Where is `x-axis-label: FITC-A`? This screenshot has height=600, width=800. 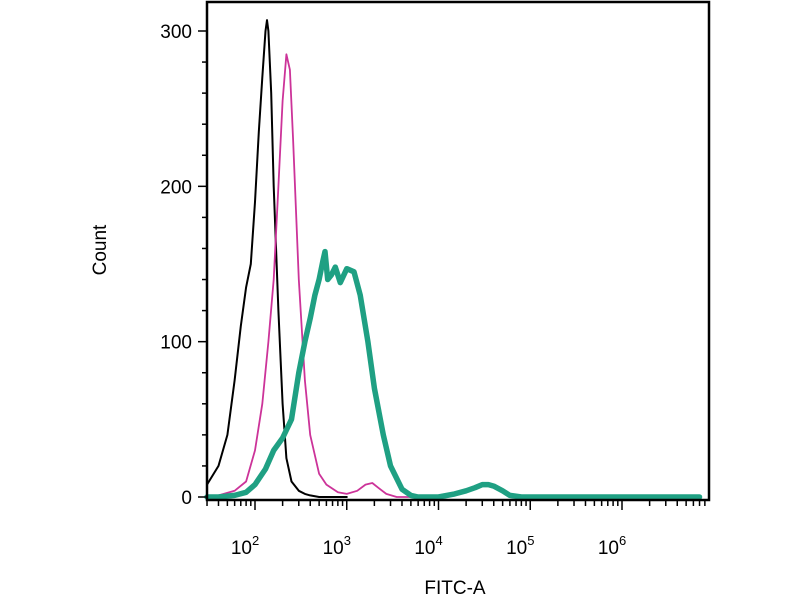
x-axis-label: FITC-A is located at coordinates (455, 588).